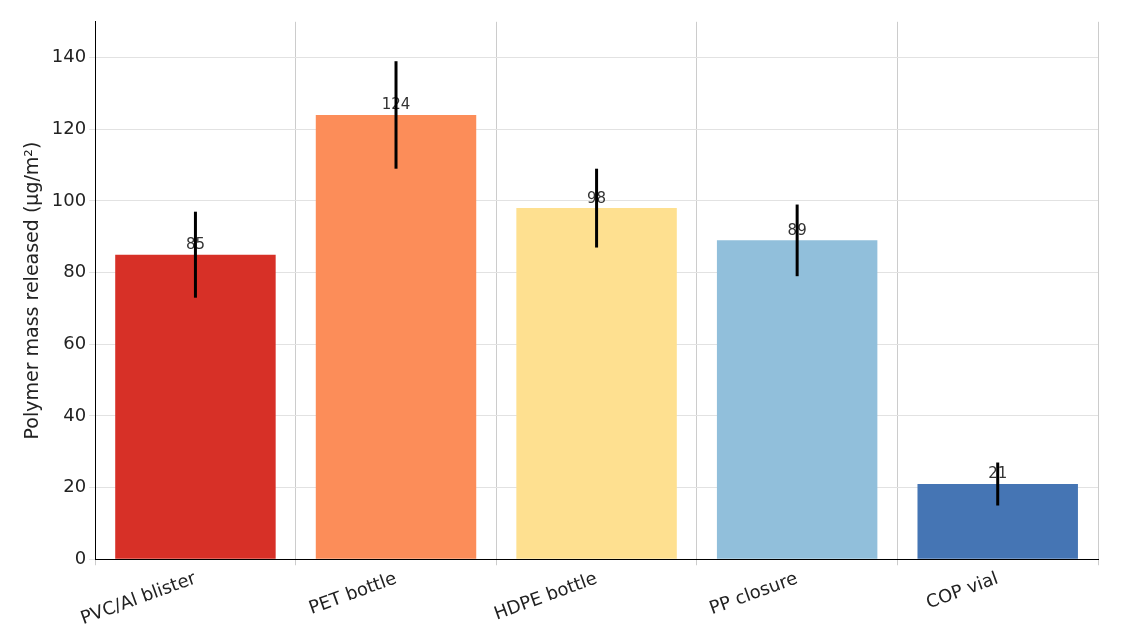  I want to click on y-tick-label: 60, so click(75, 342).